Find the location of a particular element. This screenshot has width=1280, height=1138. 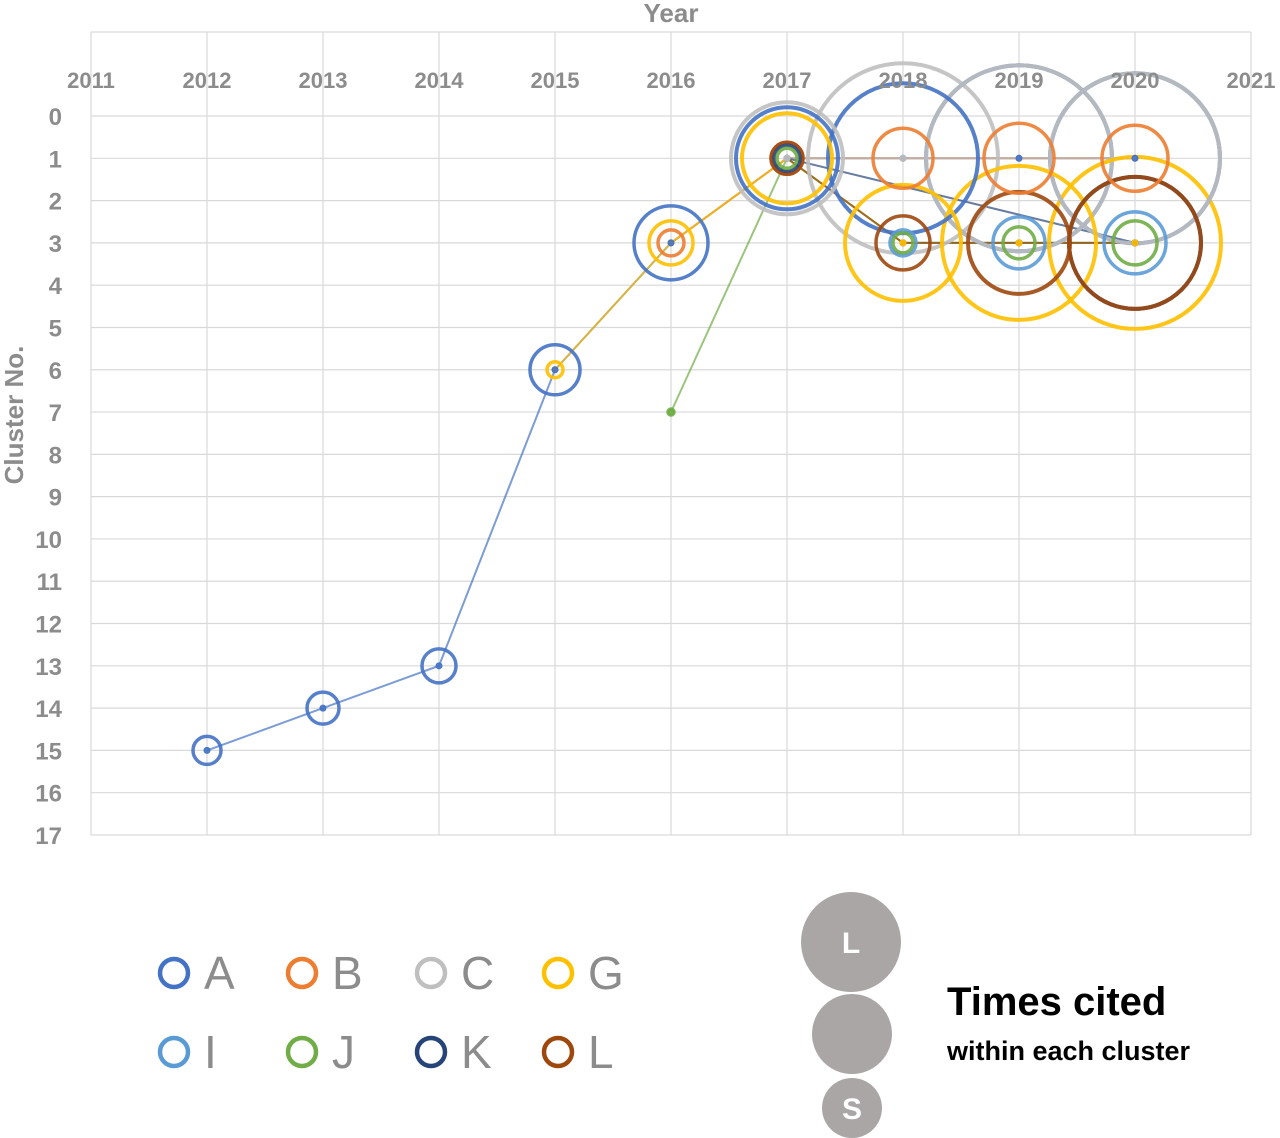

bubble-B-2019 is located at coordinates (1019, 158).